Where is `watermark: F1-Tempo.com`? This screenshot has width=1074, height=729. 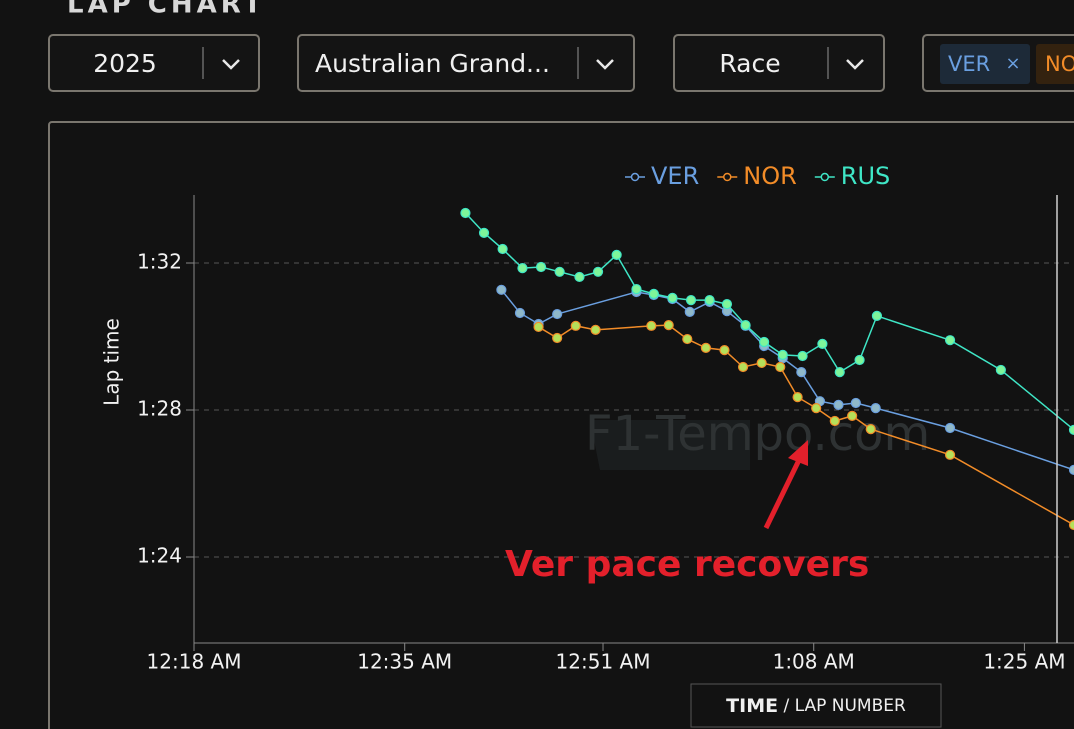 watermark: F1-Tempo.com is located at coordinates (757, 434).